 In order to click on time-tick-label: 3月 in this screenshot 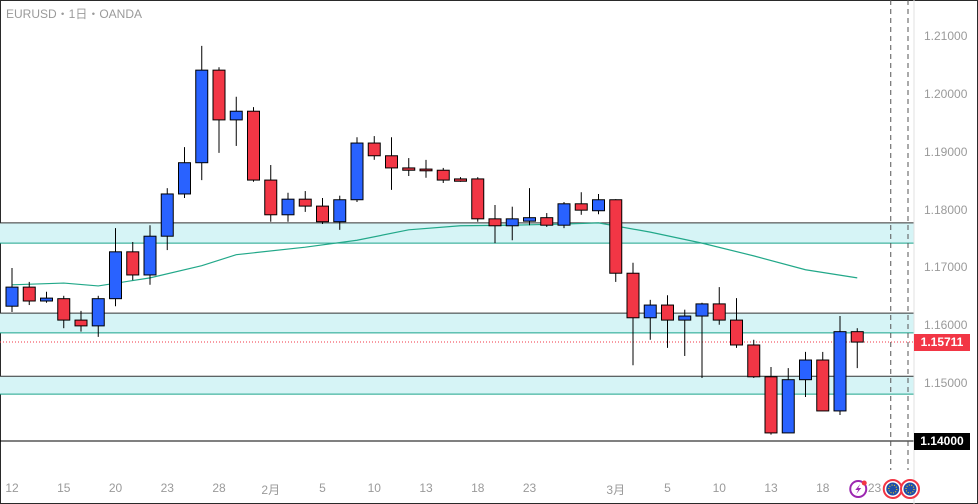, I will do `click(616, 490)`.